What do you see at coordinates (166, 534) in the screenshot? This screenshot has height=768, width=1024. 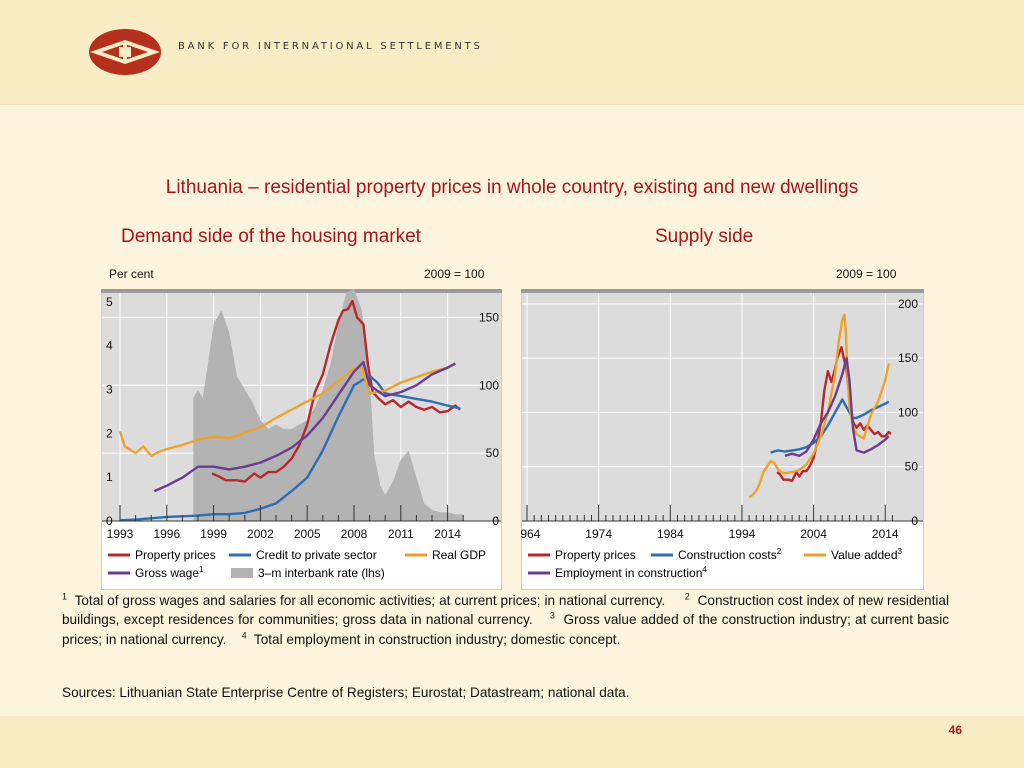 I see `x-tick-label: 1996` at bounding box center [166, 534].